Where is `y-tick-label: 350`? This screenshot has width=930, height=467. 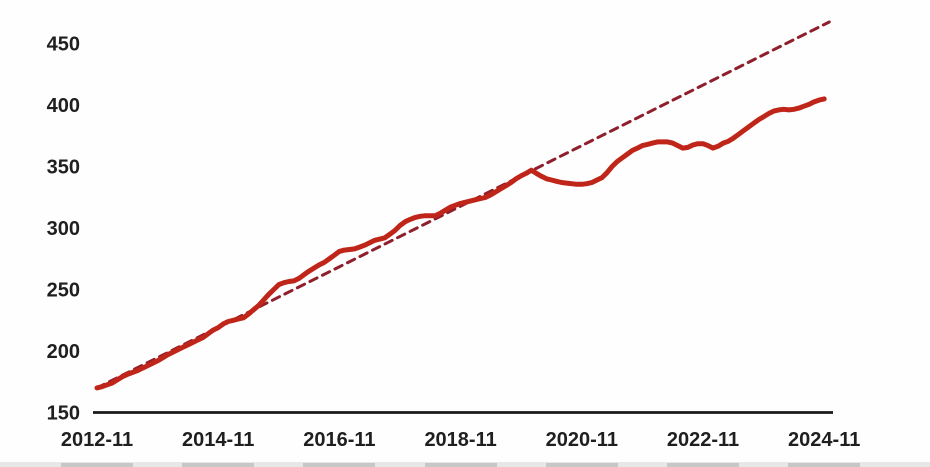 y-tick-label: 350 is located at coordinates (63, 168).